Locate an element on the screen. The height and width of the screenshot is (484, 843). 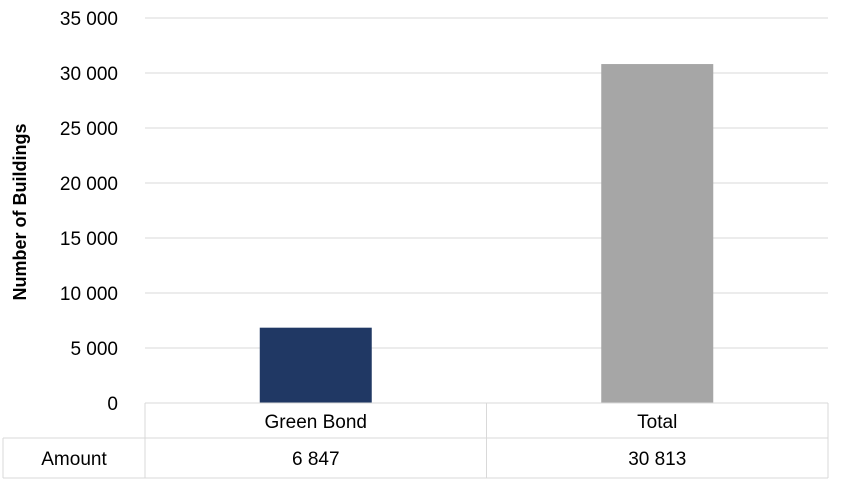
table-value-cell: 30 813 is located at coordinates (657, 459).